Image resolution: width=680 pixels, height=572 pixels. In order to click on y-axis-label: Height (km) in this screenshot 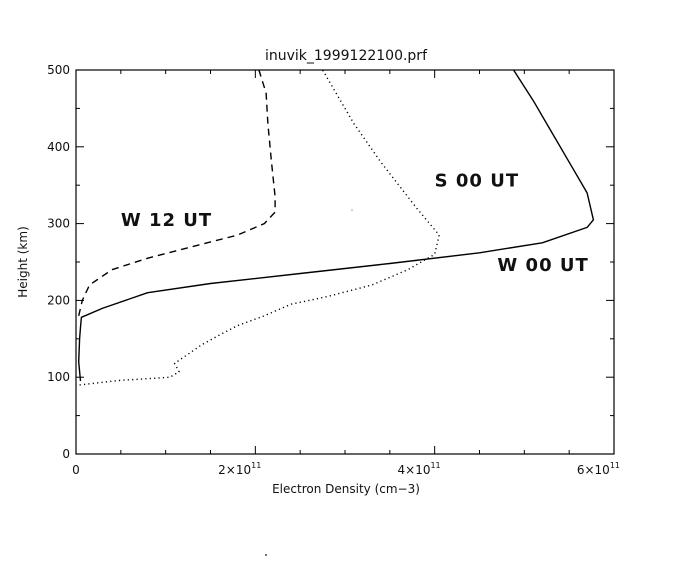, I will do `click(23, 261)`.